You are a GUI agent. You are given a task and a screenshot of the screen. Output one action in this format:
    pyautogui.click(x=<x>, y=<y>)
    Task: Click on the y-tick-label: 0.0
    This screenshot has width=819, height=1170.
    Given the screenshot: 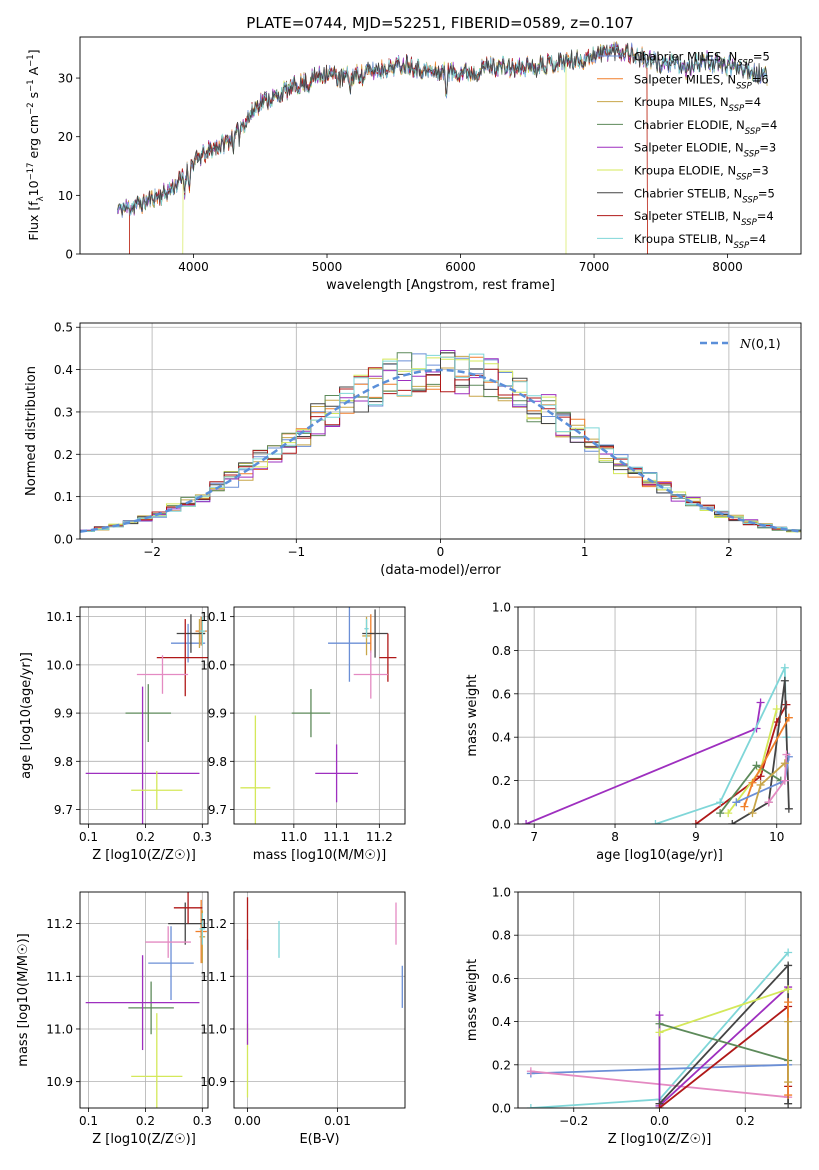 What is the action you would take?
    pyautogui.click(x=63, y=540)
    